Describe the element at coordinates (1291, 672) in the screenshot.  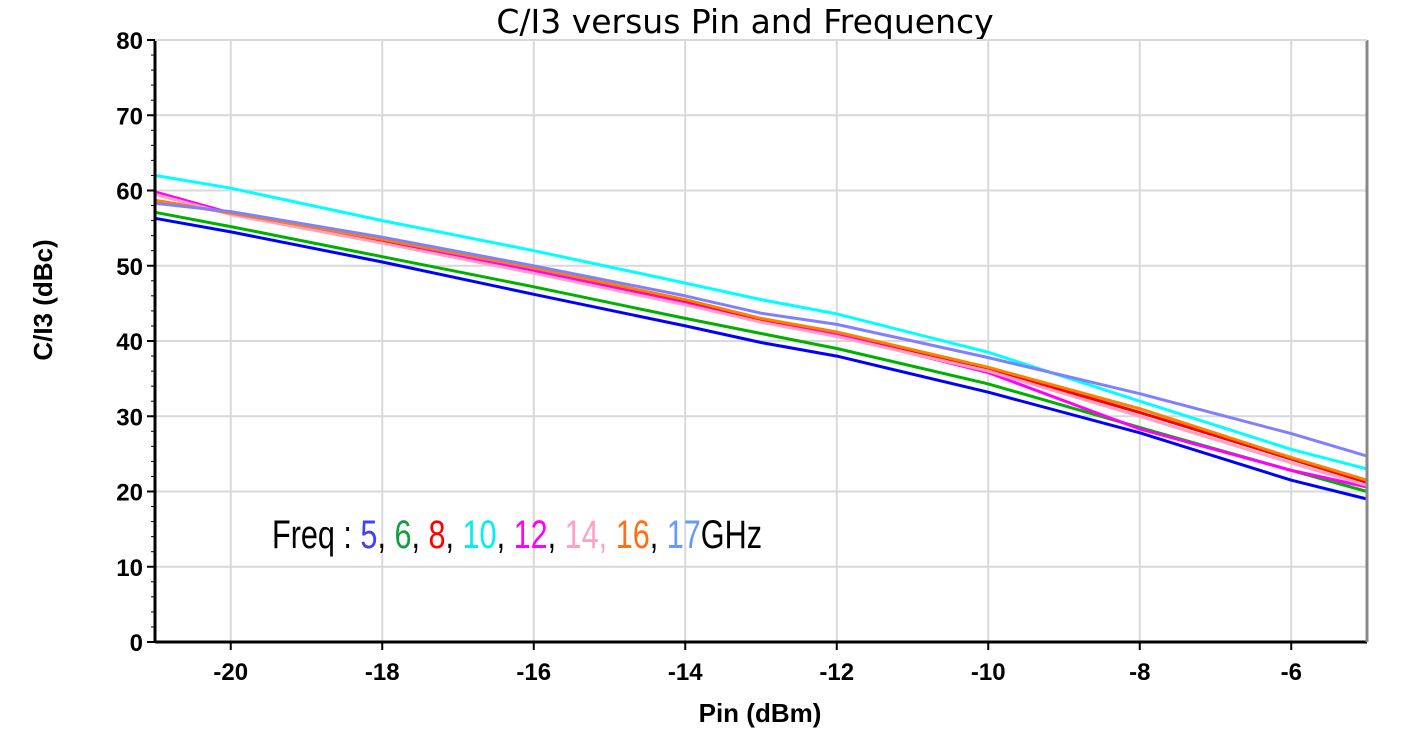
I see `x-tick-label: -6` at that location.